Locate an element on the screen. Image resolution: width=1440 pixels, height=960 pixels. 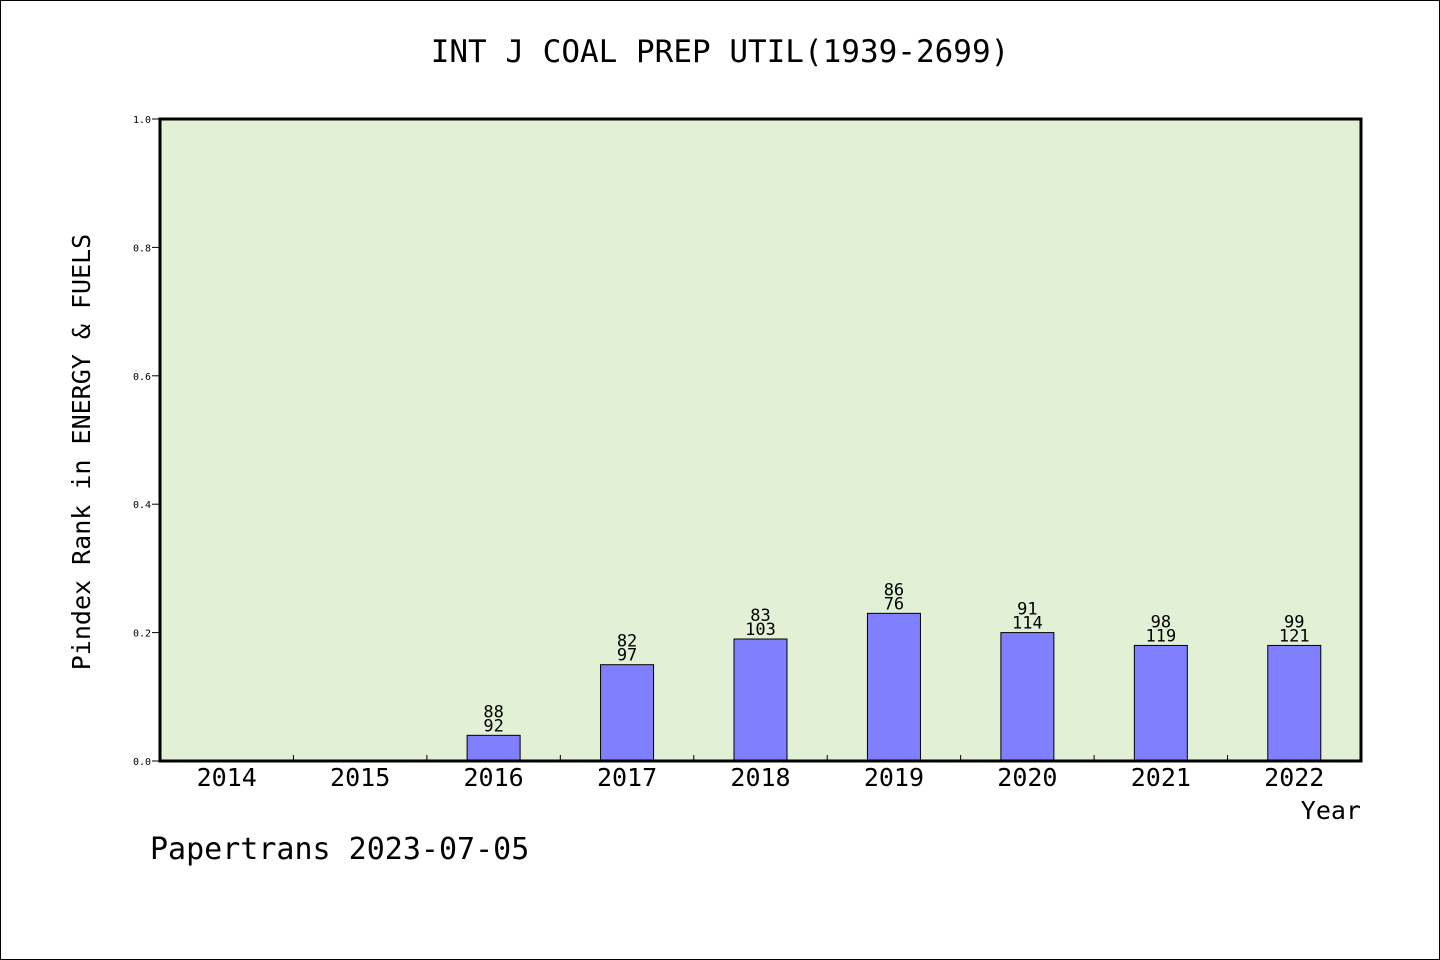
bar-label-bottom: 92 is located at coordinates (493, 726).